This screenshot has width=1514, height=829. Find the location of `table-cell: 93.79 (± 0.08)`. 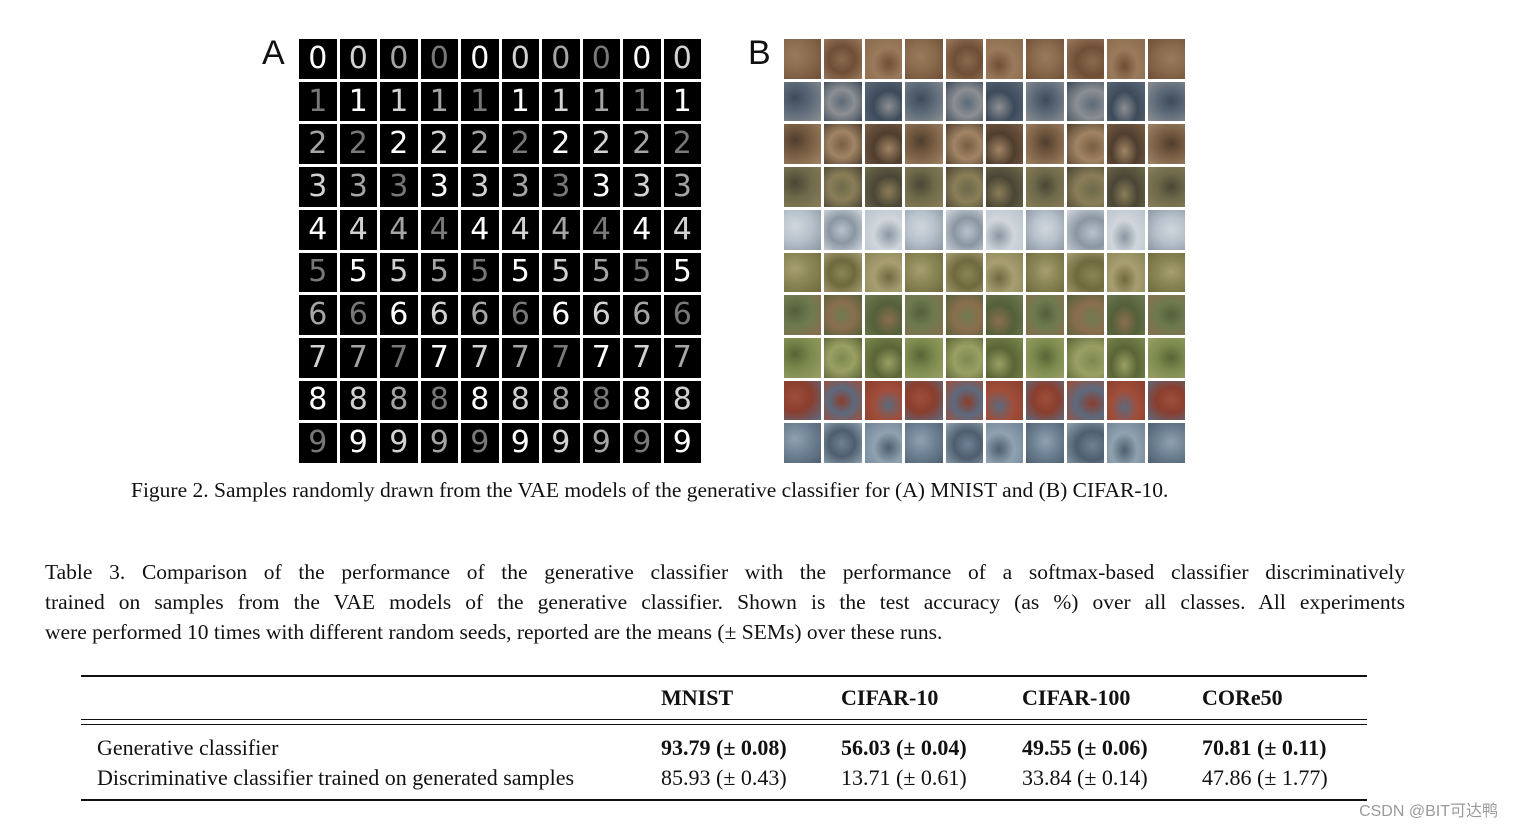

table-cell: 93.79 (± 0.08) is located at coordinates (724, 747).